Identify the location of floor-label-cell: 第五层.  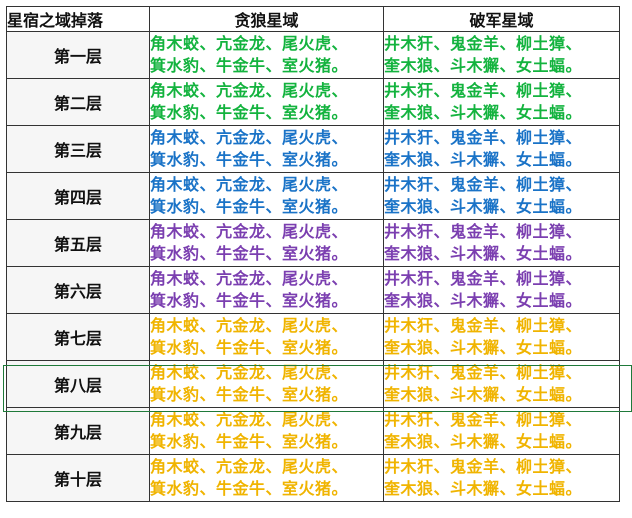
(78, 243).